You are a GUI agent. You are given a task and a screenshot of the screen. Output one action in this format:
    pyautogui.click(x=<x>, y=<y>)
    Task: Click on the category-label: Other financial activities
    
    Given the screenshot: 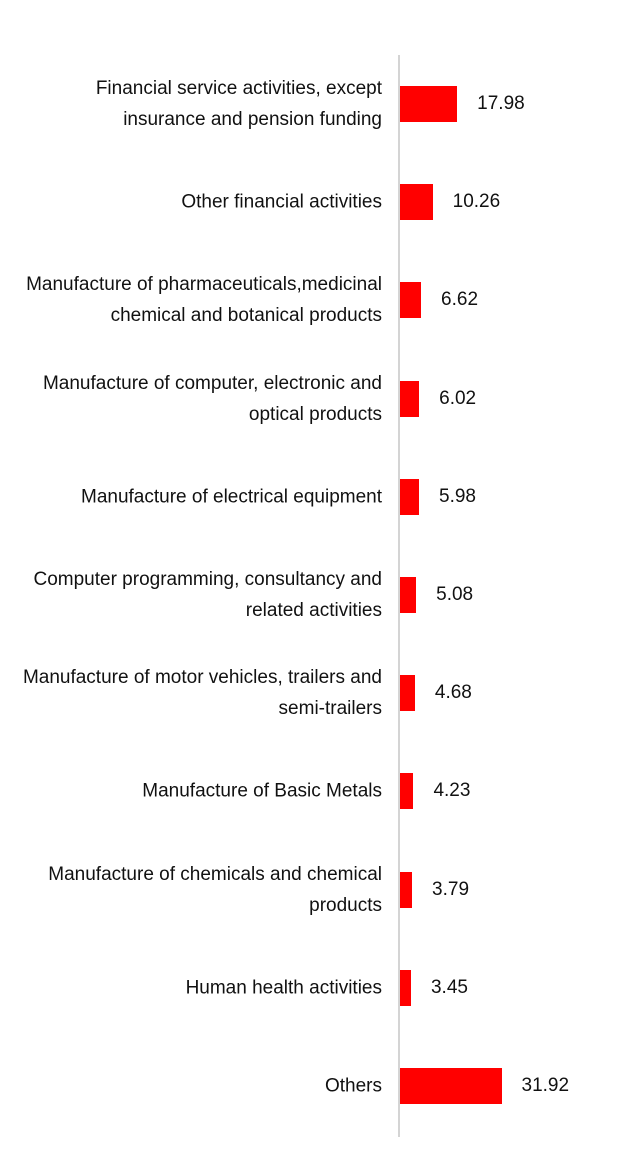 What is the action you would take?
    pyautogui.click(x=281, y=202)
    